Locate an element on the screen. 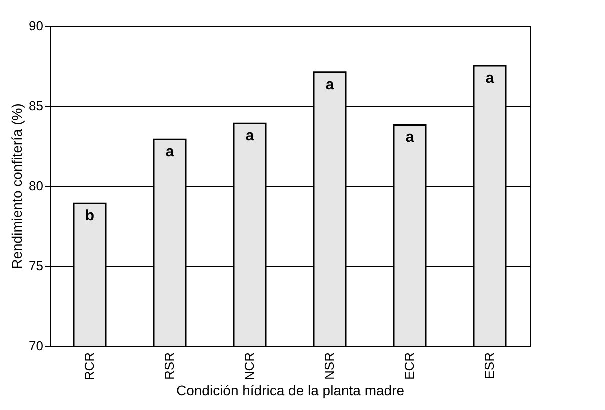 The height and width of the screenshot is (410, 605). x-tick-label: NSR is located at coordinates (329, 366).